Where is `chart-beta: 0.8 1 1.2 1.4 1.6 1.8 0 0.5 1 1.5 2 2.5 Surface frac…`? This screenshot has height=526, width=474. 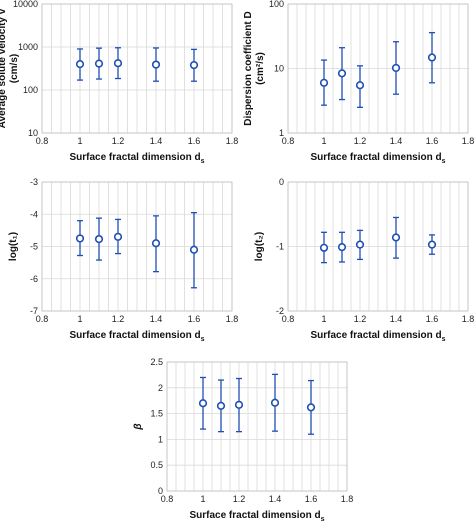
chart-beta: 0.8 1 1.2 1.4 1.6 1.8 0 0.5 1 1.5 2 2.5 Surface frac… is located at coordinates (243, 440).